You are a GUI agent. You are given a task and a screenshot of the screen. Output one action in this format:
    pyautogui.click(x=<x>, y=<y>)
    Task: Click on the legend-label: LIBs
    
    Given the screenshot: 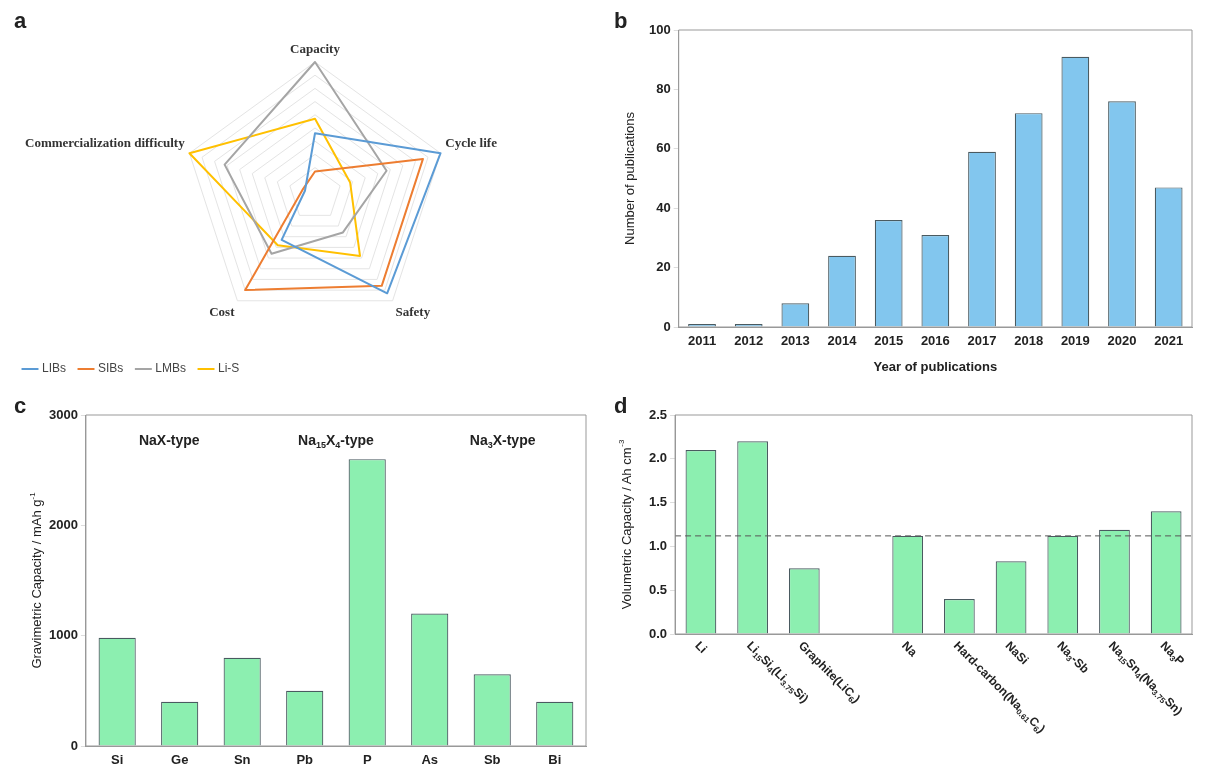 What is the action you would take?
    pyautogui.click(x=54, y=368)
    